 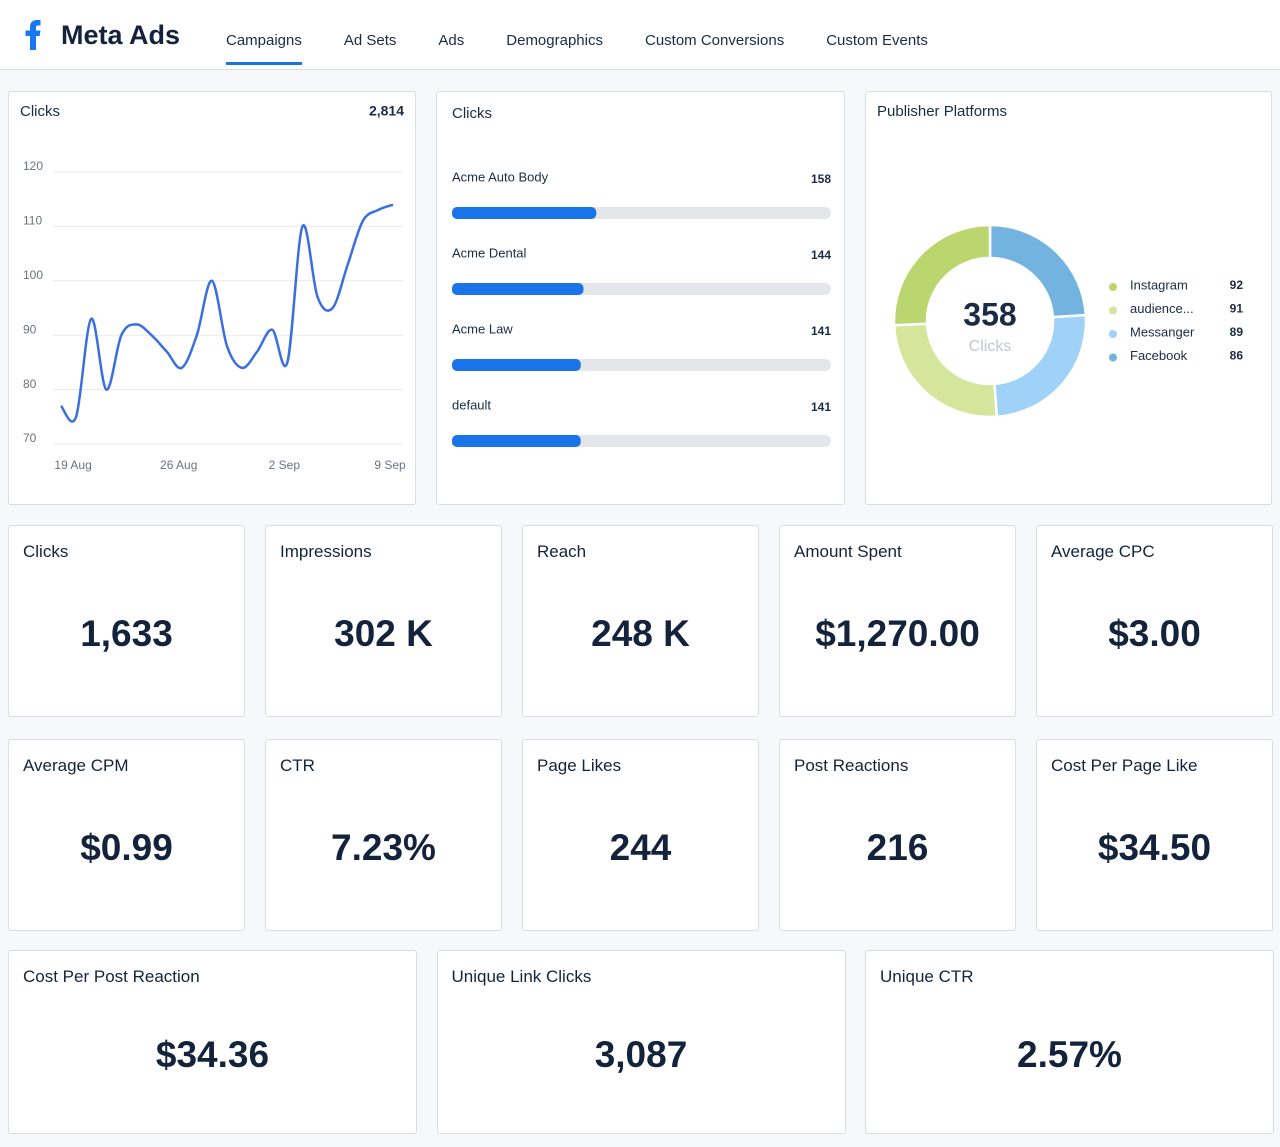 I want to click on y-tick-label: 90, so click(x=30, y=329).